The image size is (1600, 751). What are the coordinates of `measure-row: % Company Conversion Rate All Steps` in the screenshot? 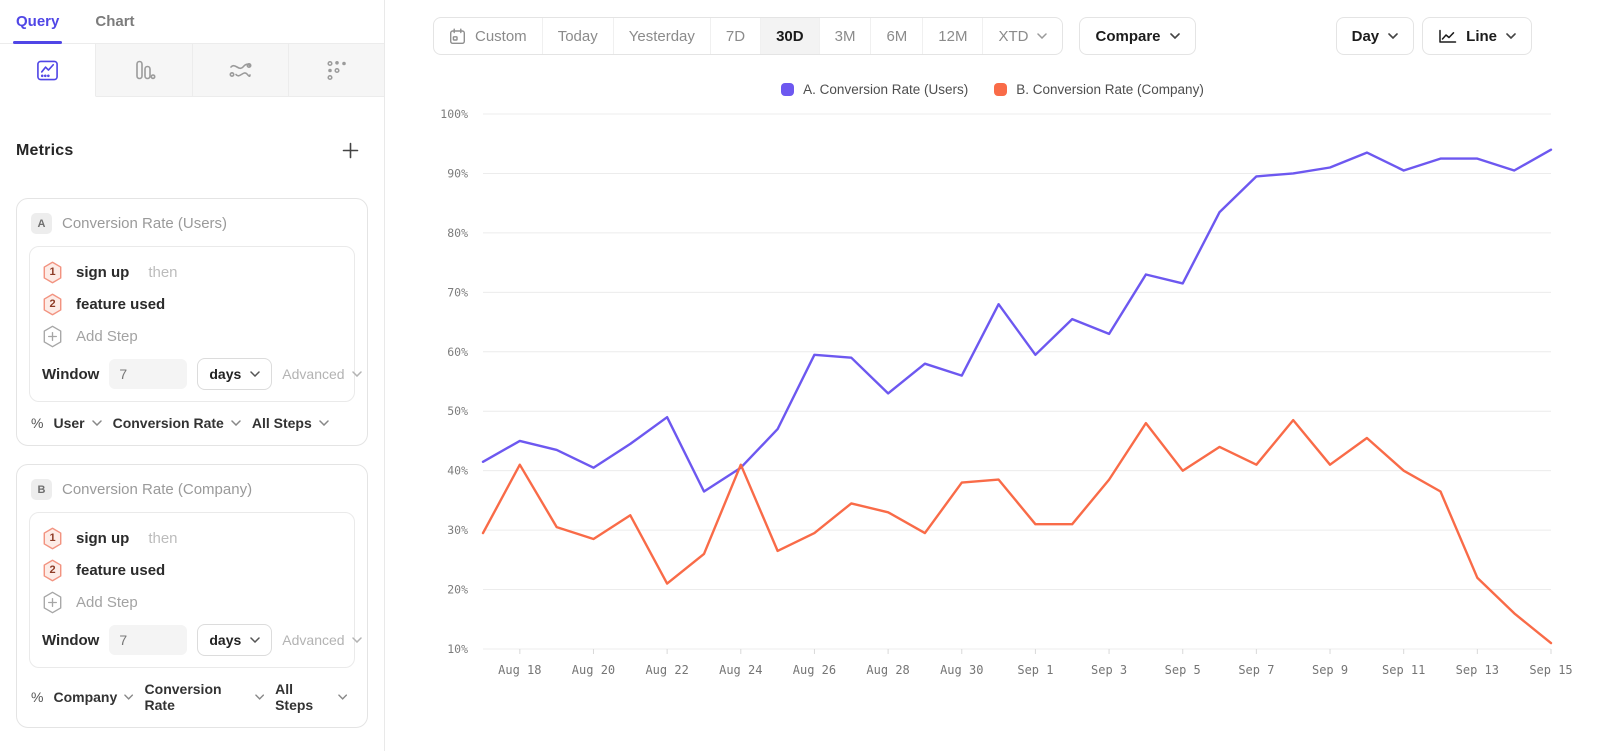 It's located at (192, 691).